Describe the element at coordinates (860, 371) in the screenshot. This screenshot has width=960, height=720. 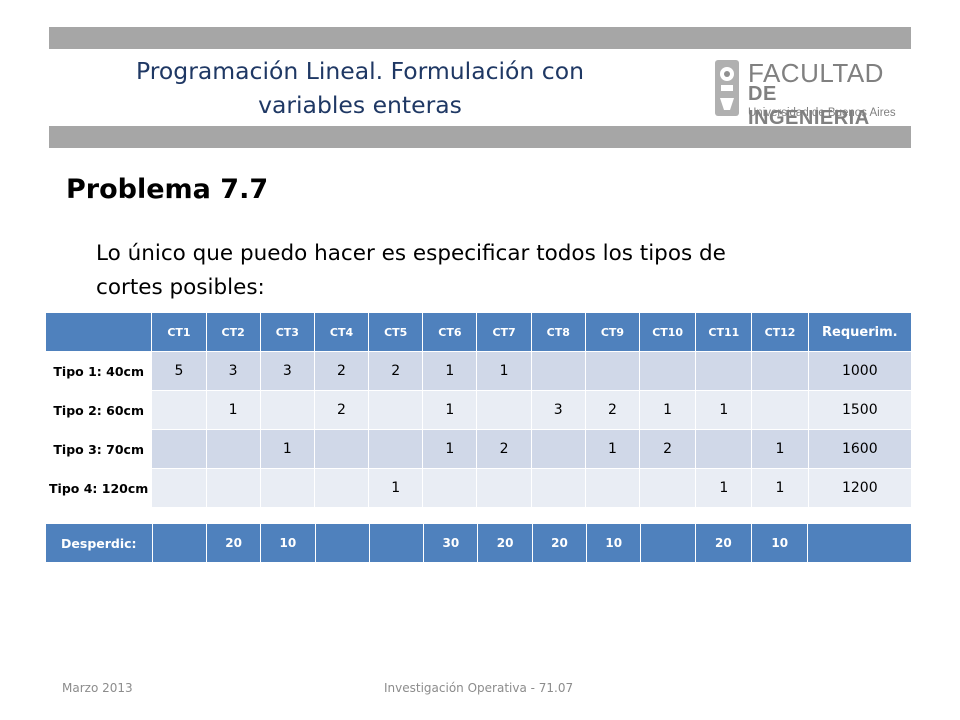
I see `table-cell: 1000` at that location.